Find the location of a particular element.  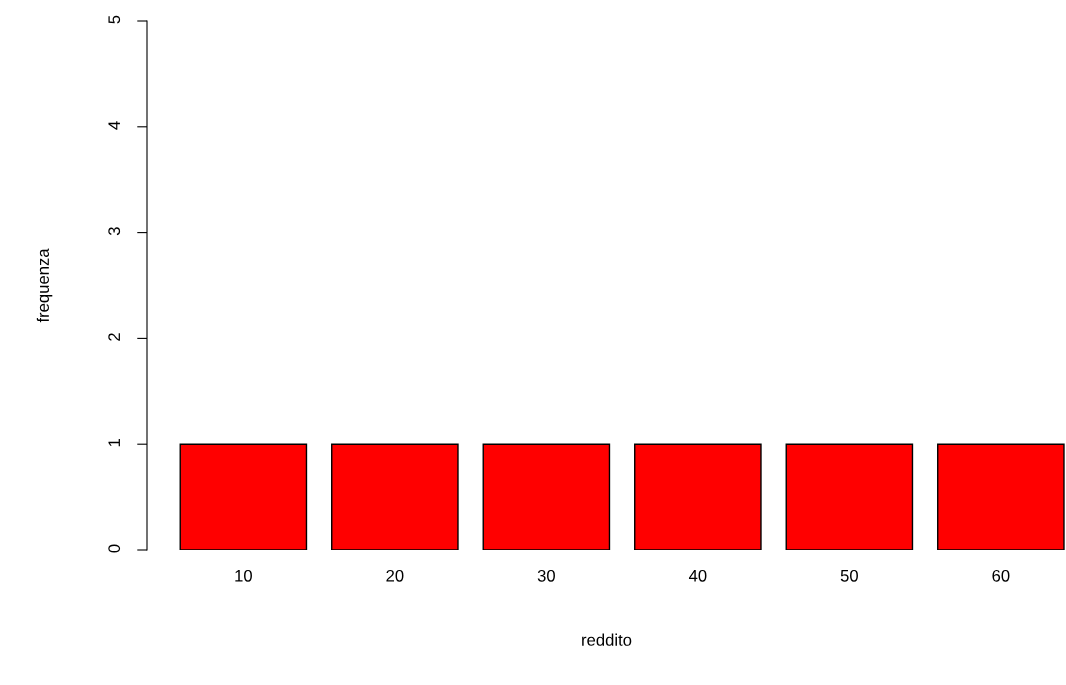

y-tick-label: 2 is located at coordinates (114, 337).